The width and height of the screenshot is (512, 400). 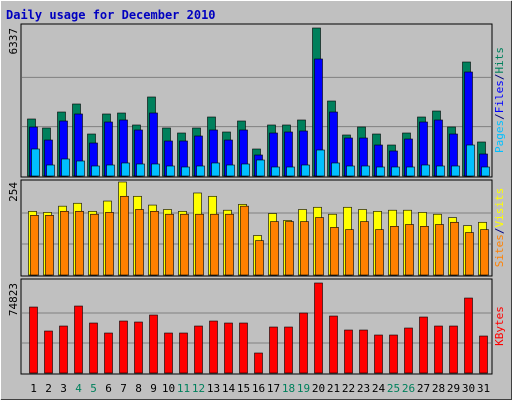 I want to click on x-tick-label: 21, so click(x=333, y=388).